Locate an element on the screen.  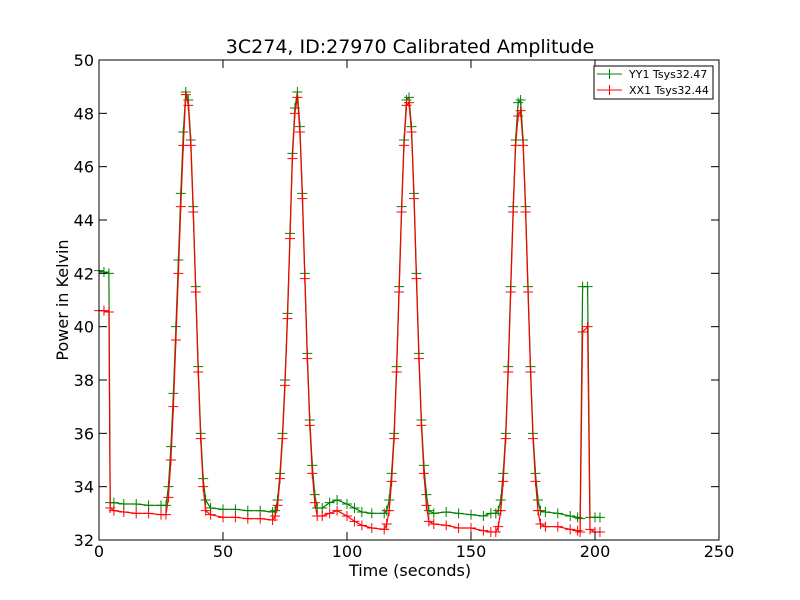
legend-box is located at coordinates (653, 82).